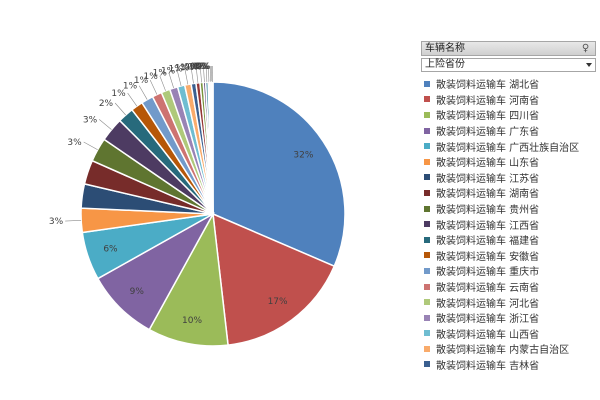  I want to click on legend-item: 散装饲料运输车 内蒙古自治区, so click(512, 349).